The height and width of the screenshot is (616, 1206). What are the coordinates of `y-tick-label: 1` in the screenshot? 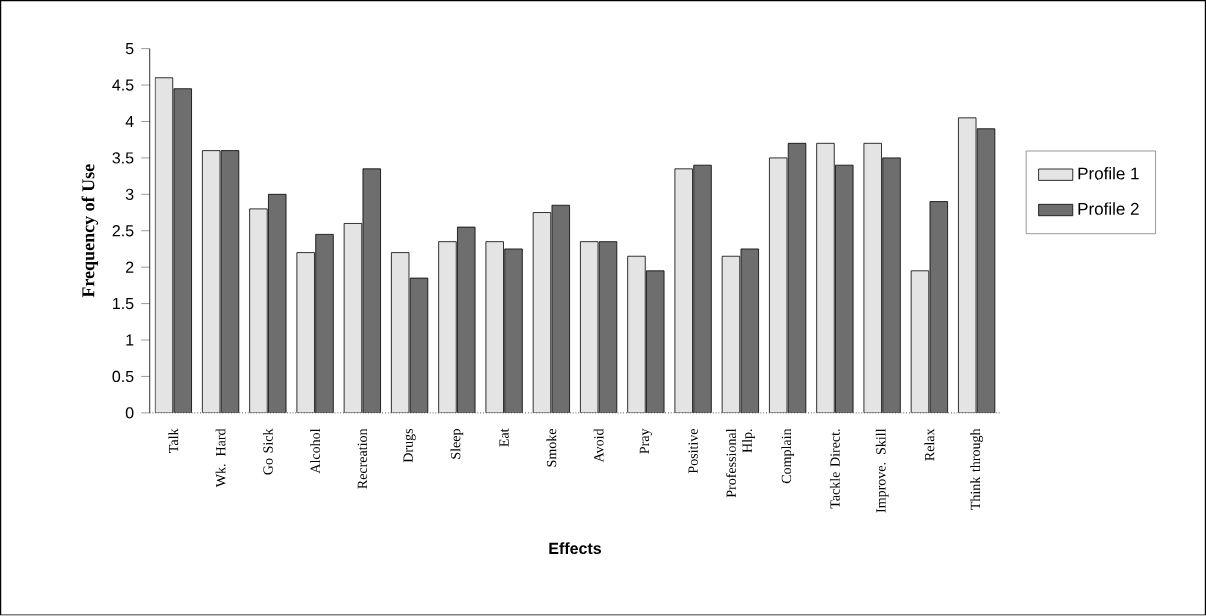 It's located at (130, 340).